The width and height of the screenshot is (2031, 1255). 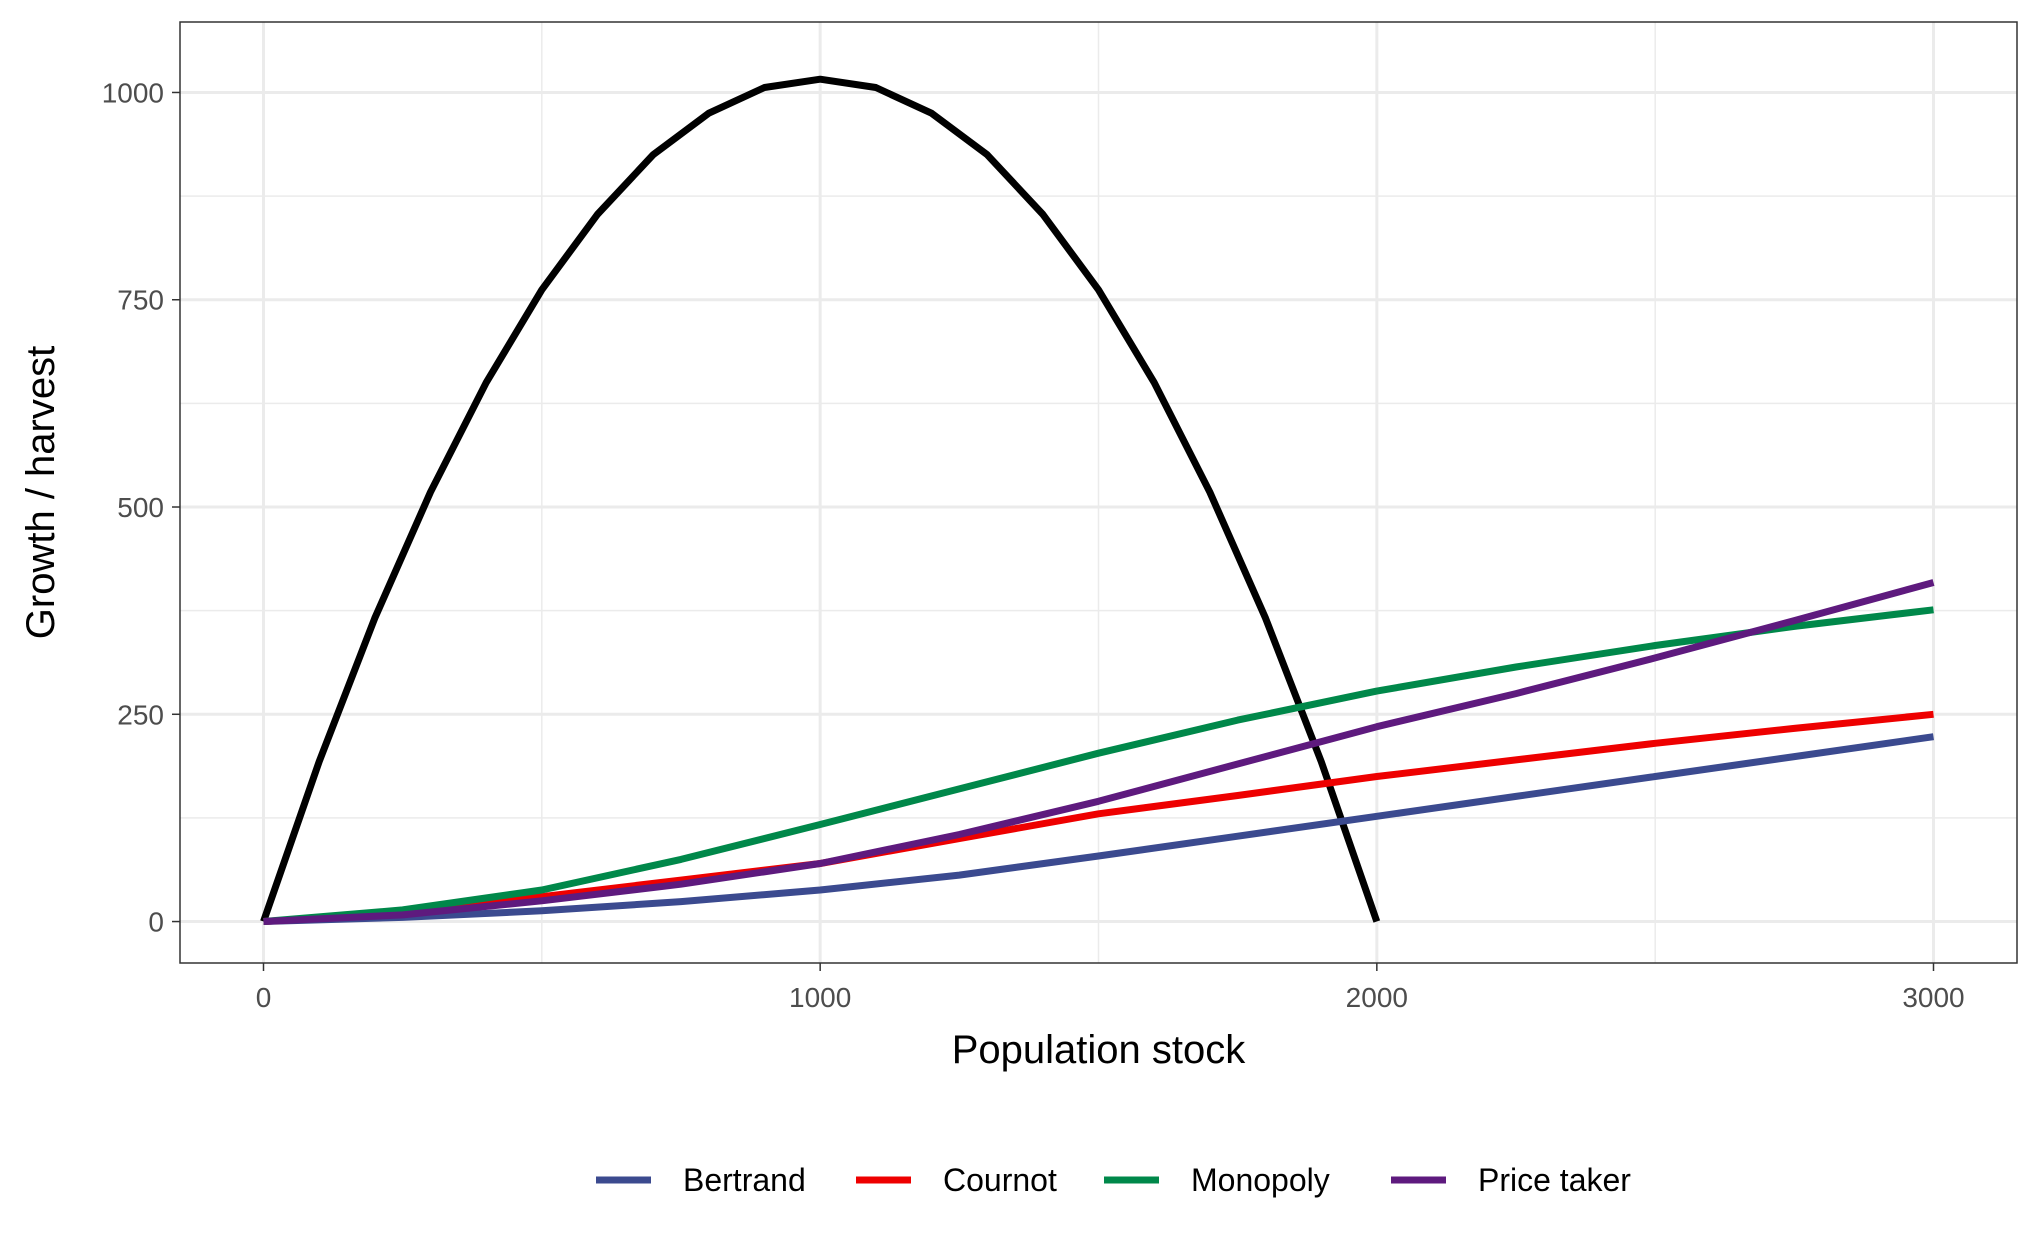 What do you see at coordinates (744, 1180) in the screenshot?
I see `legend-label-bertrand: Bertrand` at bounding box center [744, 1180].